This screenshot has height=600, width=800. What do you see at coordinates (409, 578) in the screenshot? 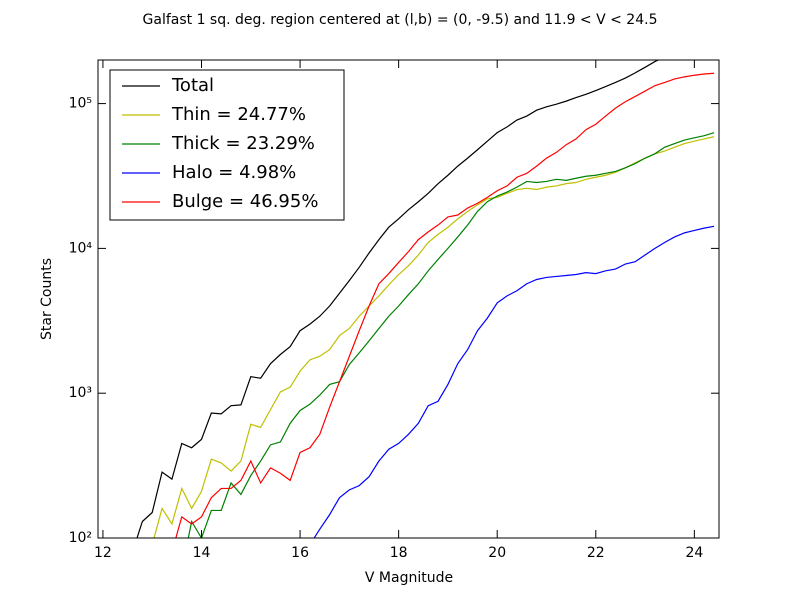
I see `x-axis-label: V Magnitude` at bounding box center [409, 578].